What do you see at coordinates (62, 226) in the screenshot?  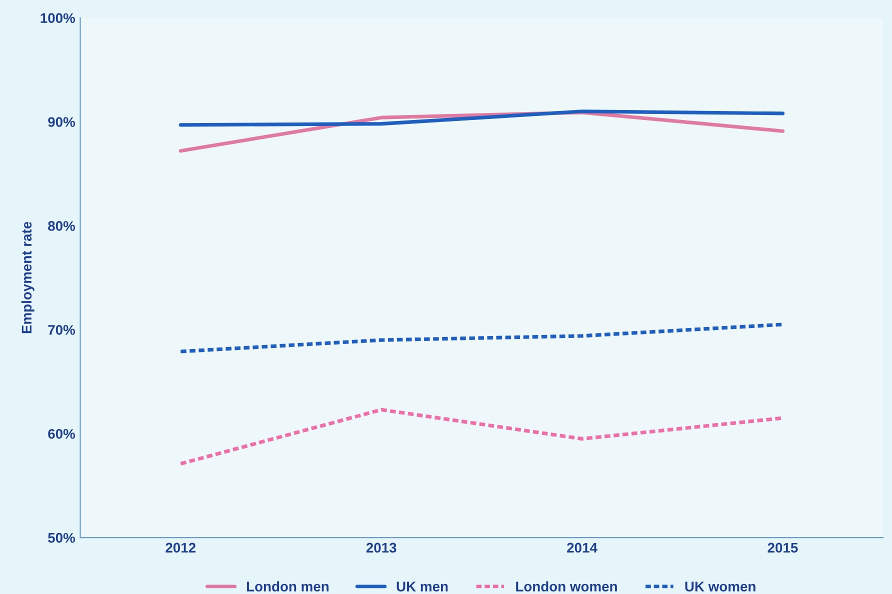 I see `y-tick-label: 80%` at bounding box center [62, 226].